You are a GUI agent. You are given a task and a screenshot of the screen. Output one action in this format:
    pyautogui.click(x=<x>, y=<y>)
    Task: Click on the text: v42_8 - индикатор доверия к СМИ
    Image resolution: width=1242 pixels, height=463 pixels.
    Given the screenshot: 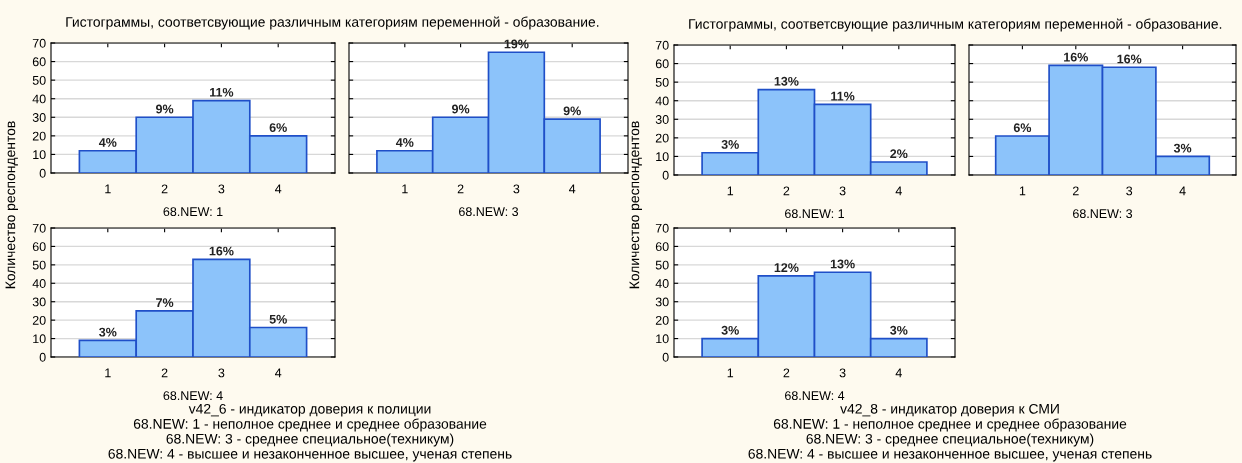 What is the action you would take?
    pyautogui.click(x=949, y=410)
    